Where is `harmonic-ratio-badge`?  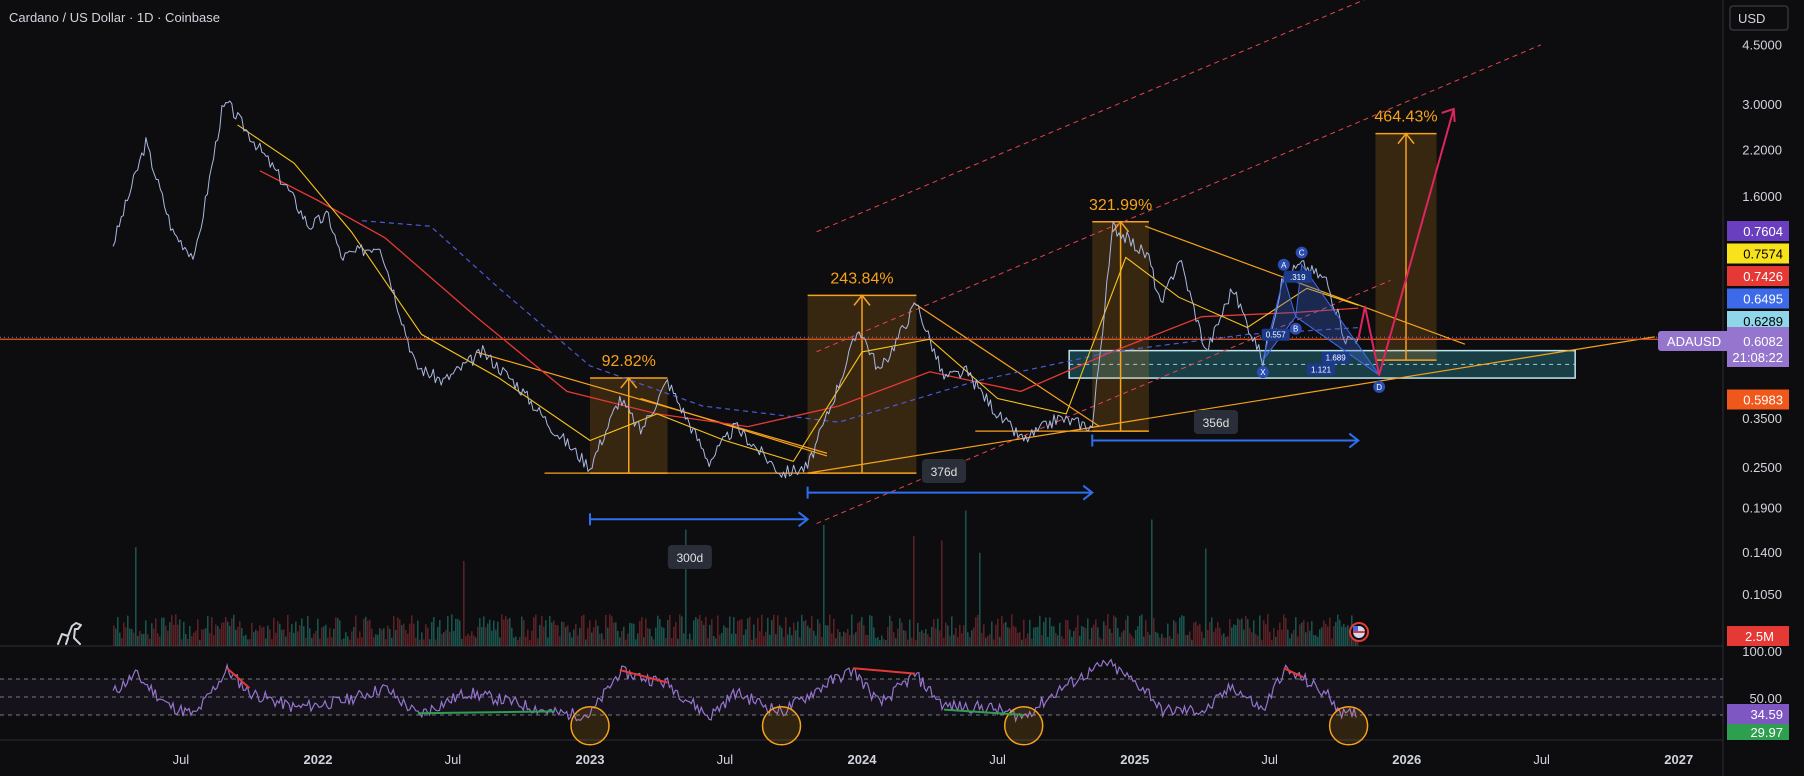 harmonic-ratio-badge is located at coordinates (1275, 334).